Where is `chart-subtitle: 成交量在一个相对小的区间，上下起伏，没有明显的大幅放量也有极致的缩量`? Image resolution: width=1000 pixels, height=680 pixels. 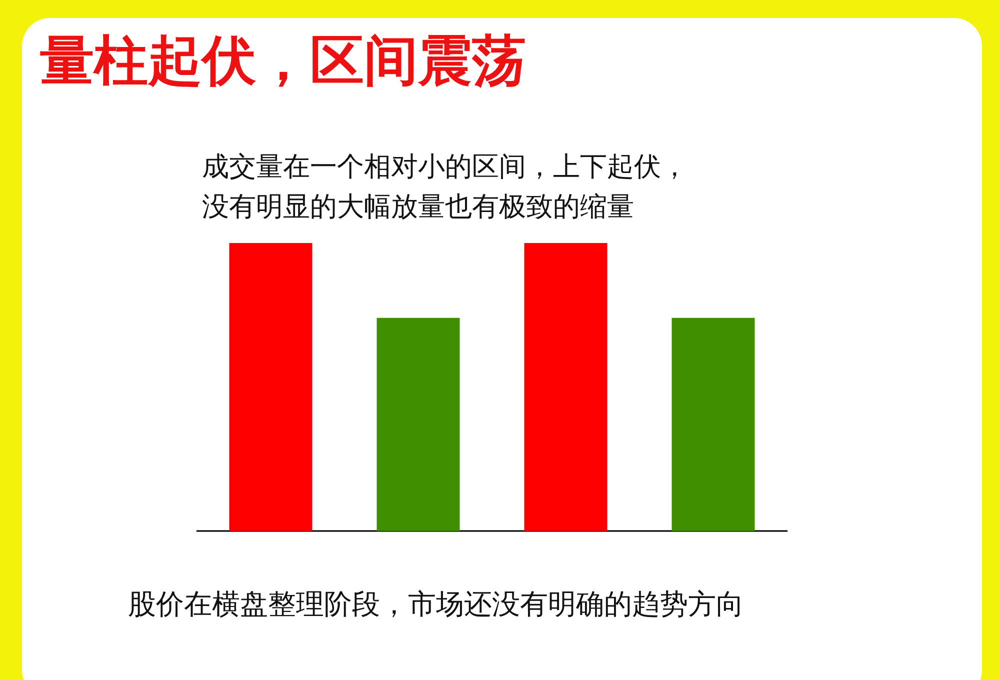 chart-subtitle: 成交量在一个相对小的区间，上下起伏，没有明显的大幅放量也有极致的缩量 is located at coordinates (445, 187).